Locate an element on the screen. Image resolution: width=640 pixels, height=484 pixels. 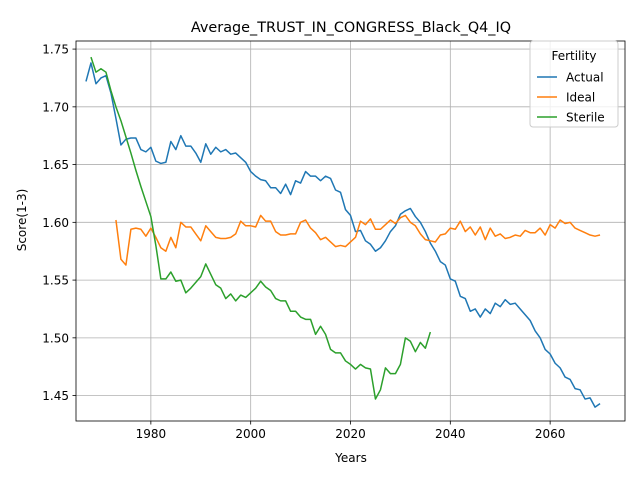
legend-label-actual: Actual is located at coordinates (585, 78).